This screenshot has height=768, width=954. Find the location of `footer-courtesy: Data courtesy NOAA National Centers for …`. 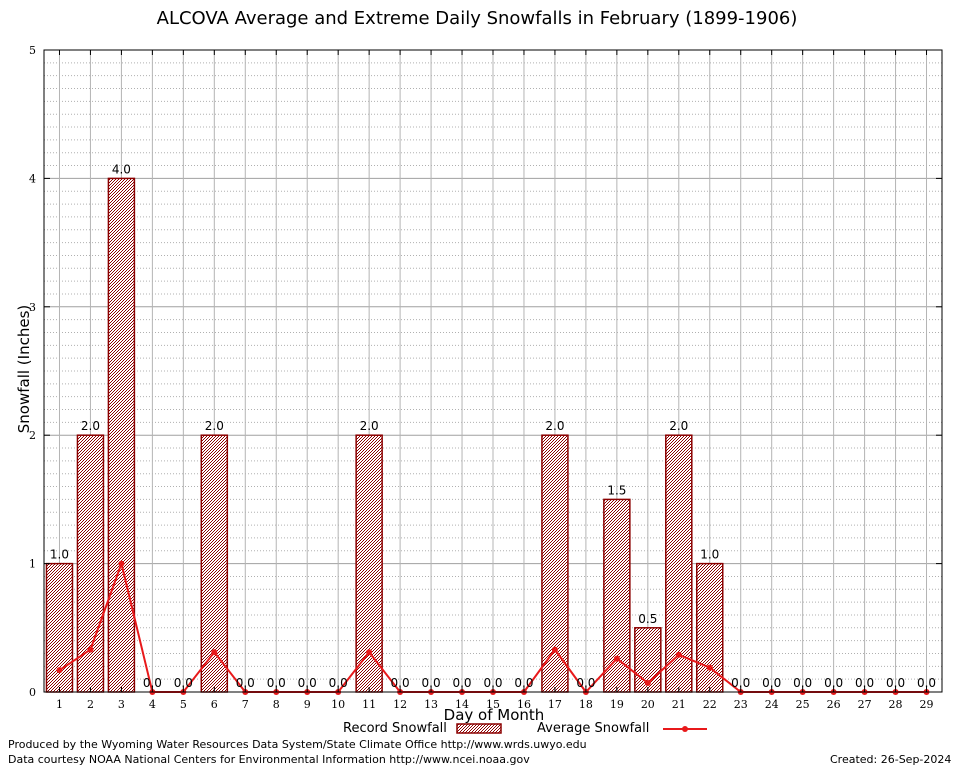

footer-courtesy: Data courtesy NOAA National Centers for … is located at coordinates (269, 759).